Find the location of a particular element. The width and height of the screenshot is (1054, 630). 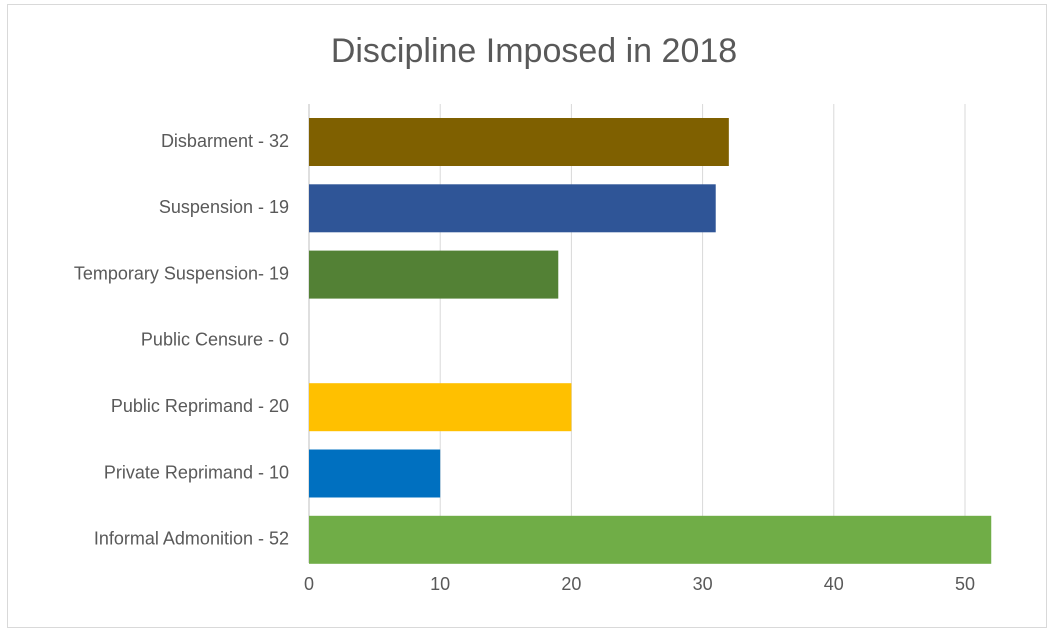

category-label: Suspension - 19 is located at coordinates (224, 207).